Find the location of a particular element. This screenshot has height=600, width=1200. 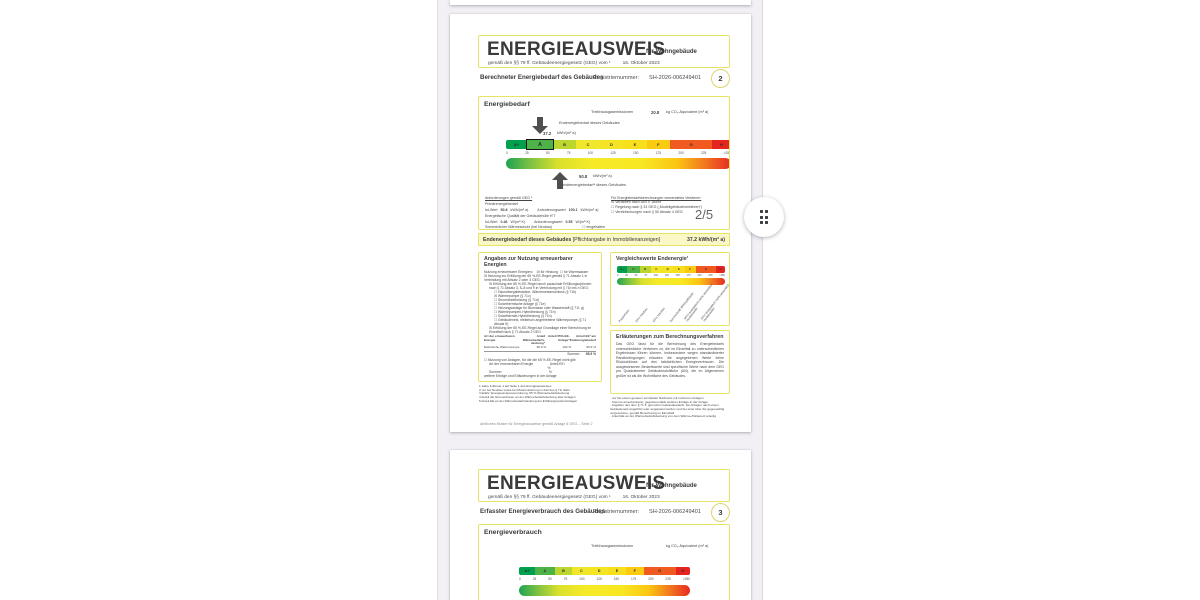

reg-number: SH-2026-006249401 is located at coordinates (675, 77).